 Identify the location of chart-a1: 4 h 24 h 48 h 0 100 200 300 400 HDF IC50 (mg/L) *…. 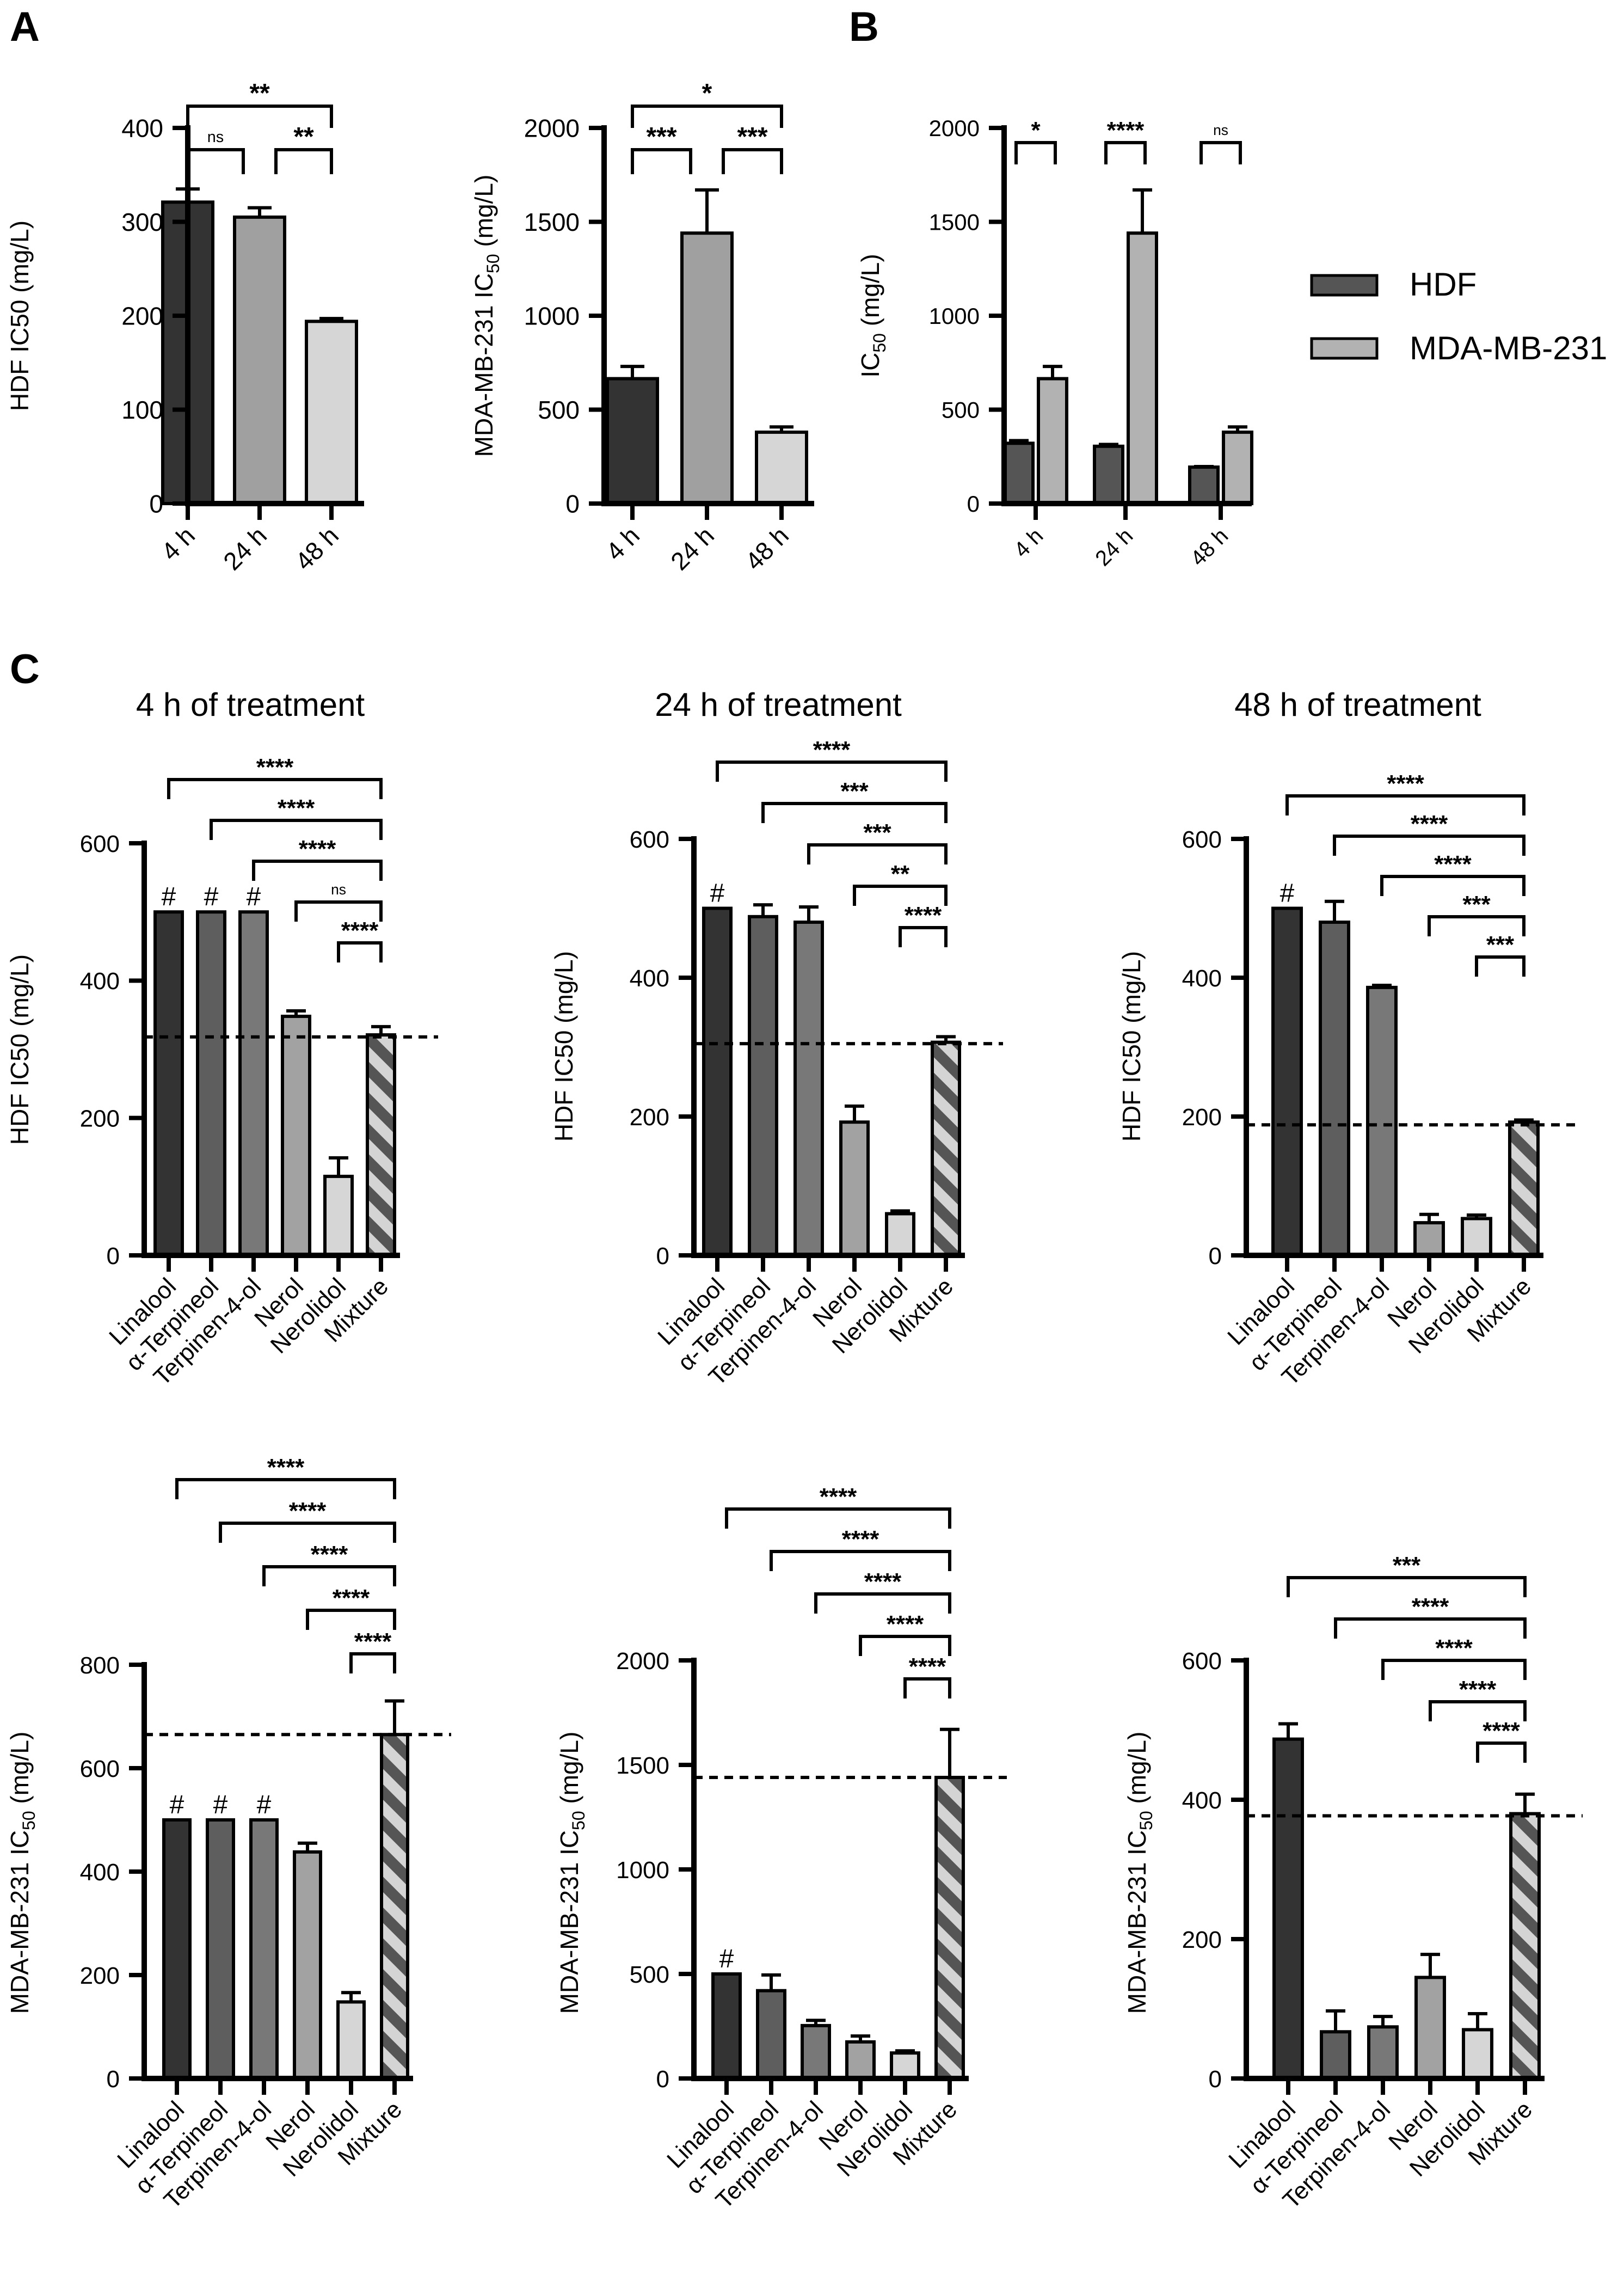
(185, 327).